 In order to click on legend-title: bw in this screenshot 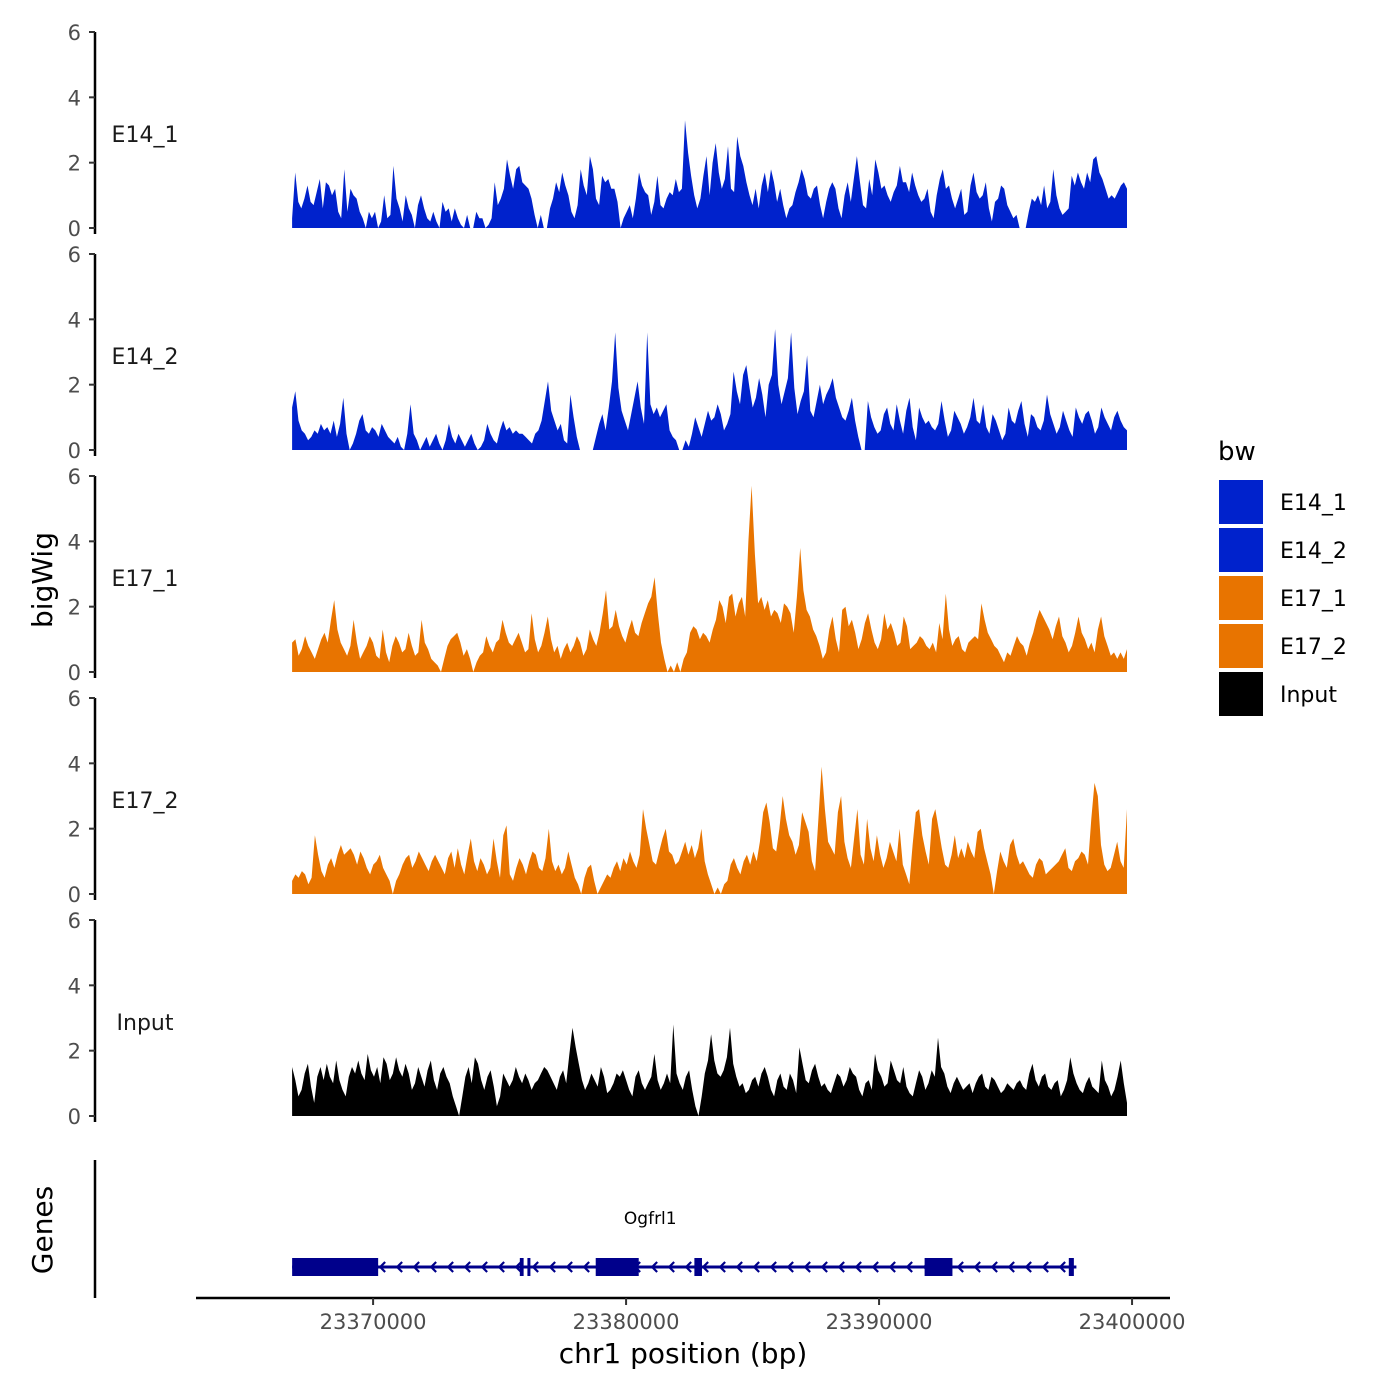, I will do `click(1237, 452)`.